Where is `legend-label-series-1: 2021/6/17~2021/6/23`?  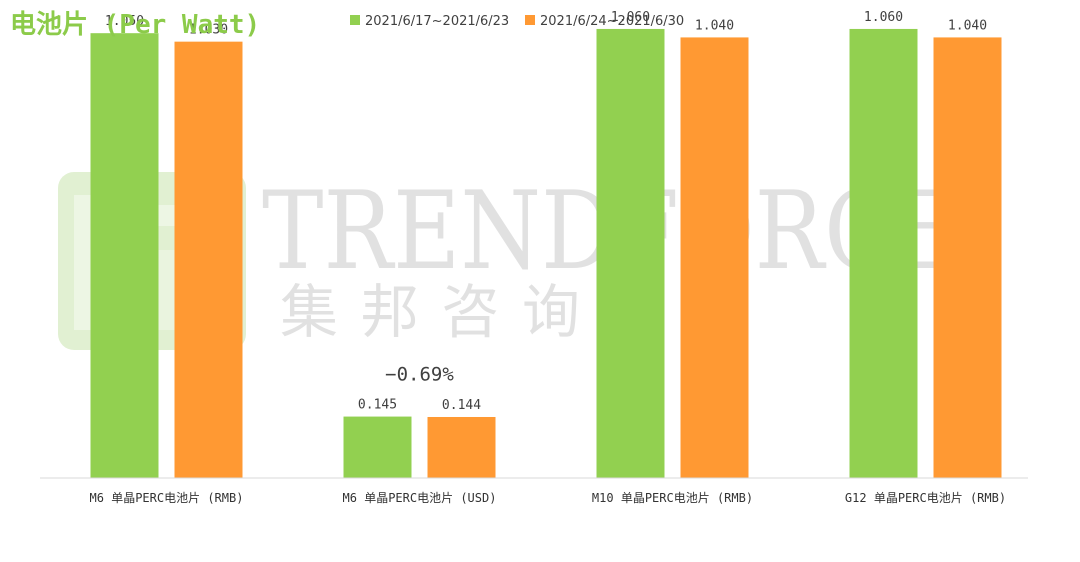
legend-label-series-1: 2021/6/17~2021/6/23 is located at coordinates (437, 21).